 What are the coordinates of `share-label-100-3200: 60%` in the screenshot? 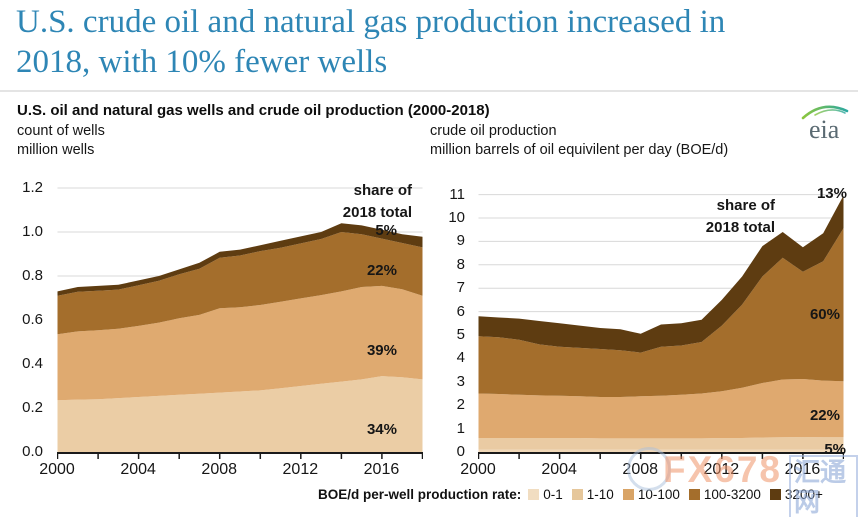 It's located at (824, 314).